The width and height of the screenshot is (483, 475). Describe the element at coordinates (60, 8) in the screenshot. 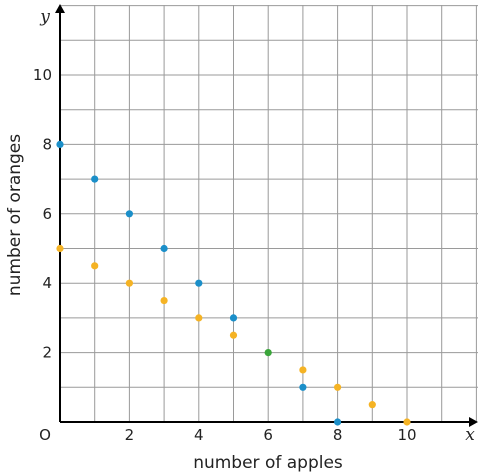

I see `y-axis-arrow` at that location.